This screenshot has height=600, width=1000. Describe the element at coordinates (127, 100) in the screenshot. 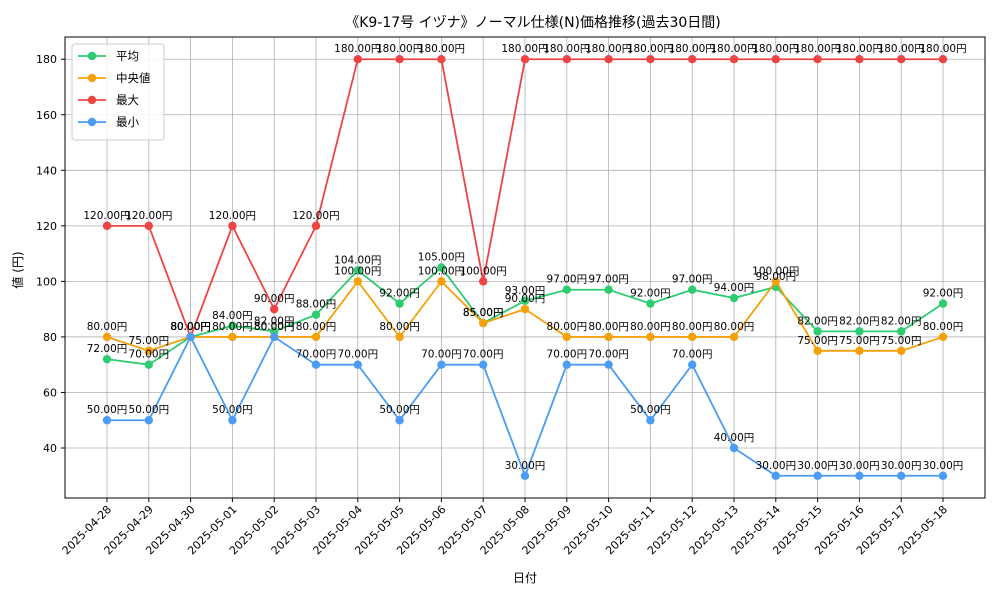

I see `legend-label: 最大` at that location.